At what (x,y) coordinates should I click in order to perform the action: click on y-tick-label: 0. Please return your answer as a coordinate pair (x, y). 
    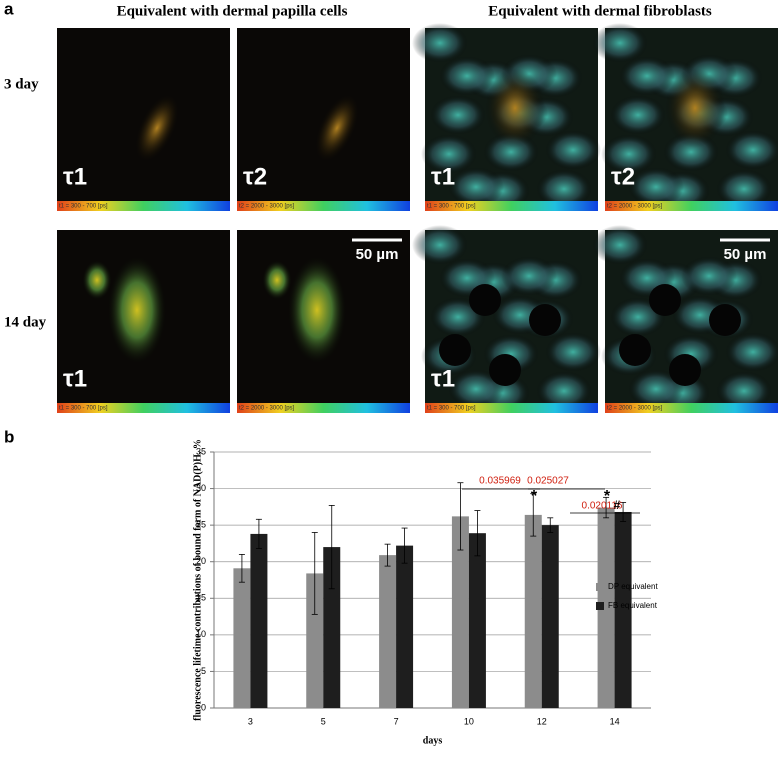
    Looking at the image, I should click on (203, 707).